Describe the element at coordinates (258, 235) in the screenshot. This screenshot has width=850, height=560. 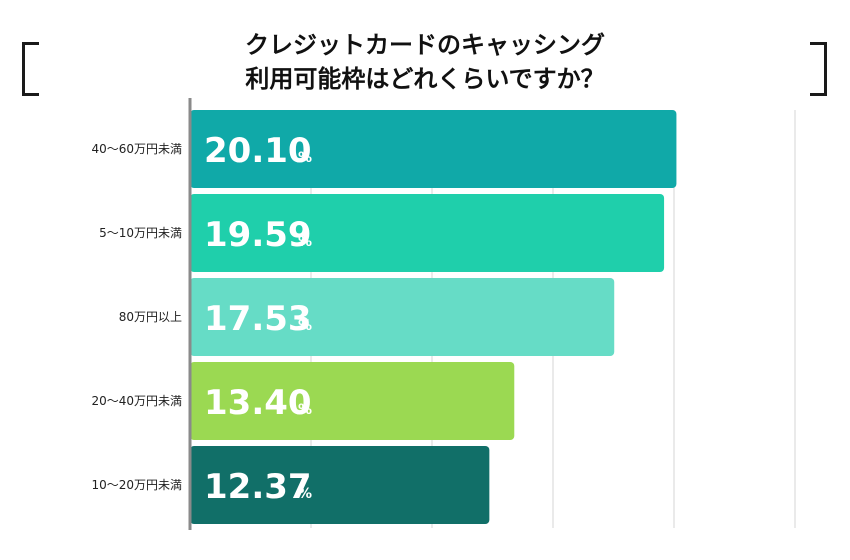
I see `bar-value-label-2: 19.59` at that location.